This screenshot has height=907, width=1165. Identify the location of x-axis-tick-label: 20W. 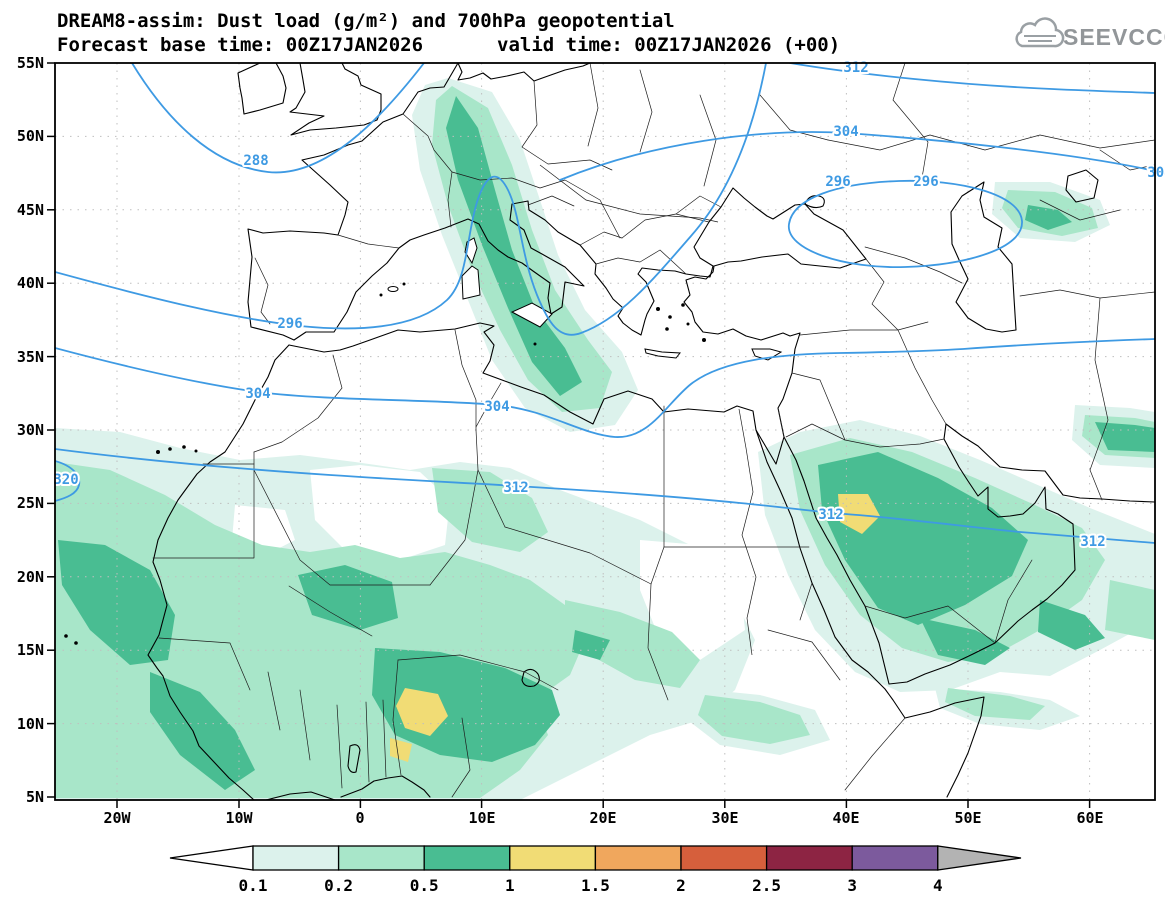
(117, 818).